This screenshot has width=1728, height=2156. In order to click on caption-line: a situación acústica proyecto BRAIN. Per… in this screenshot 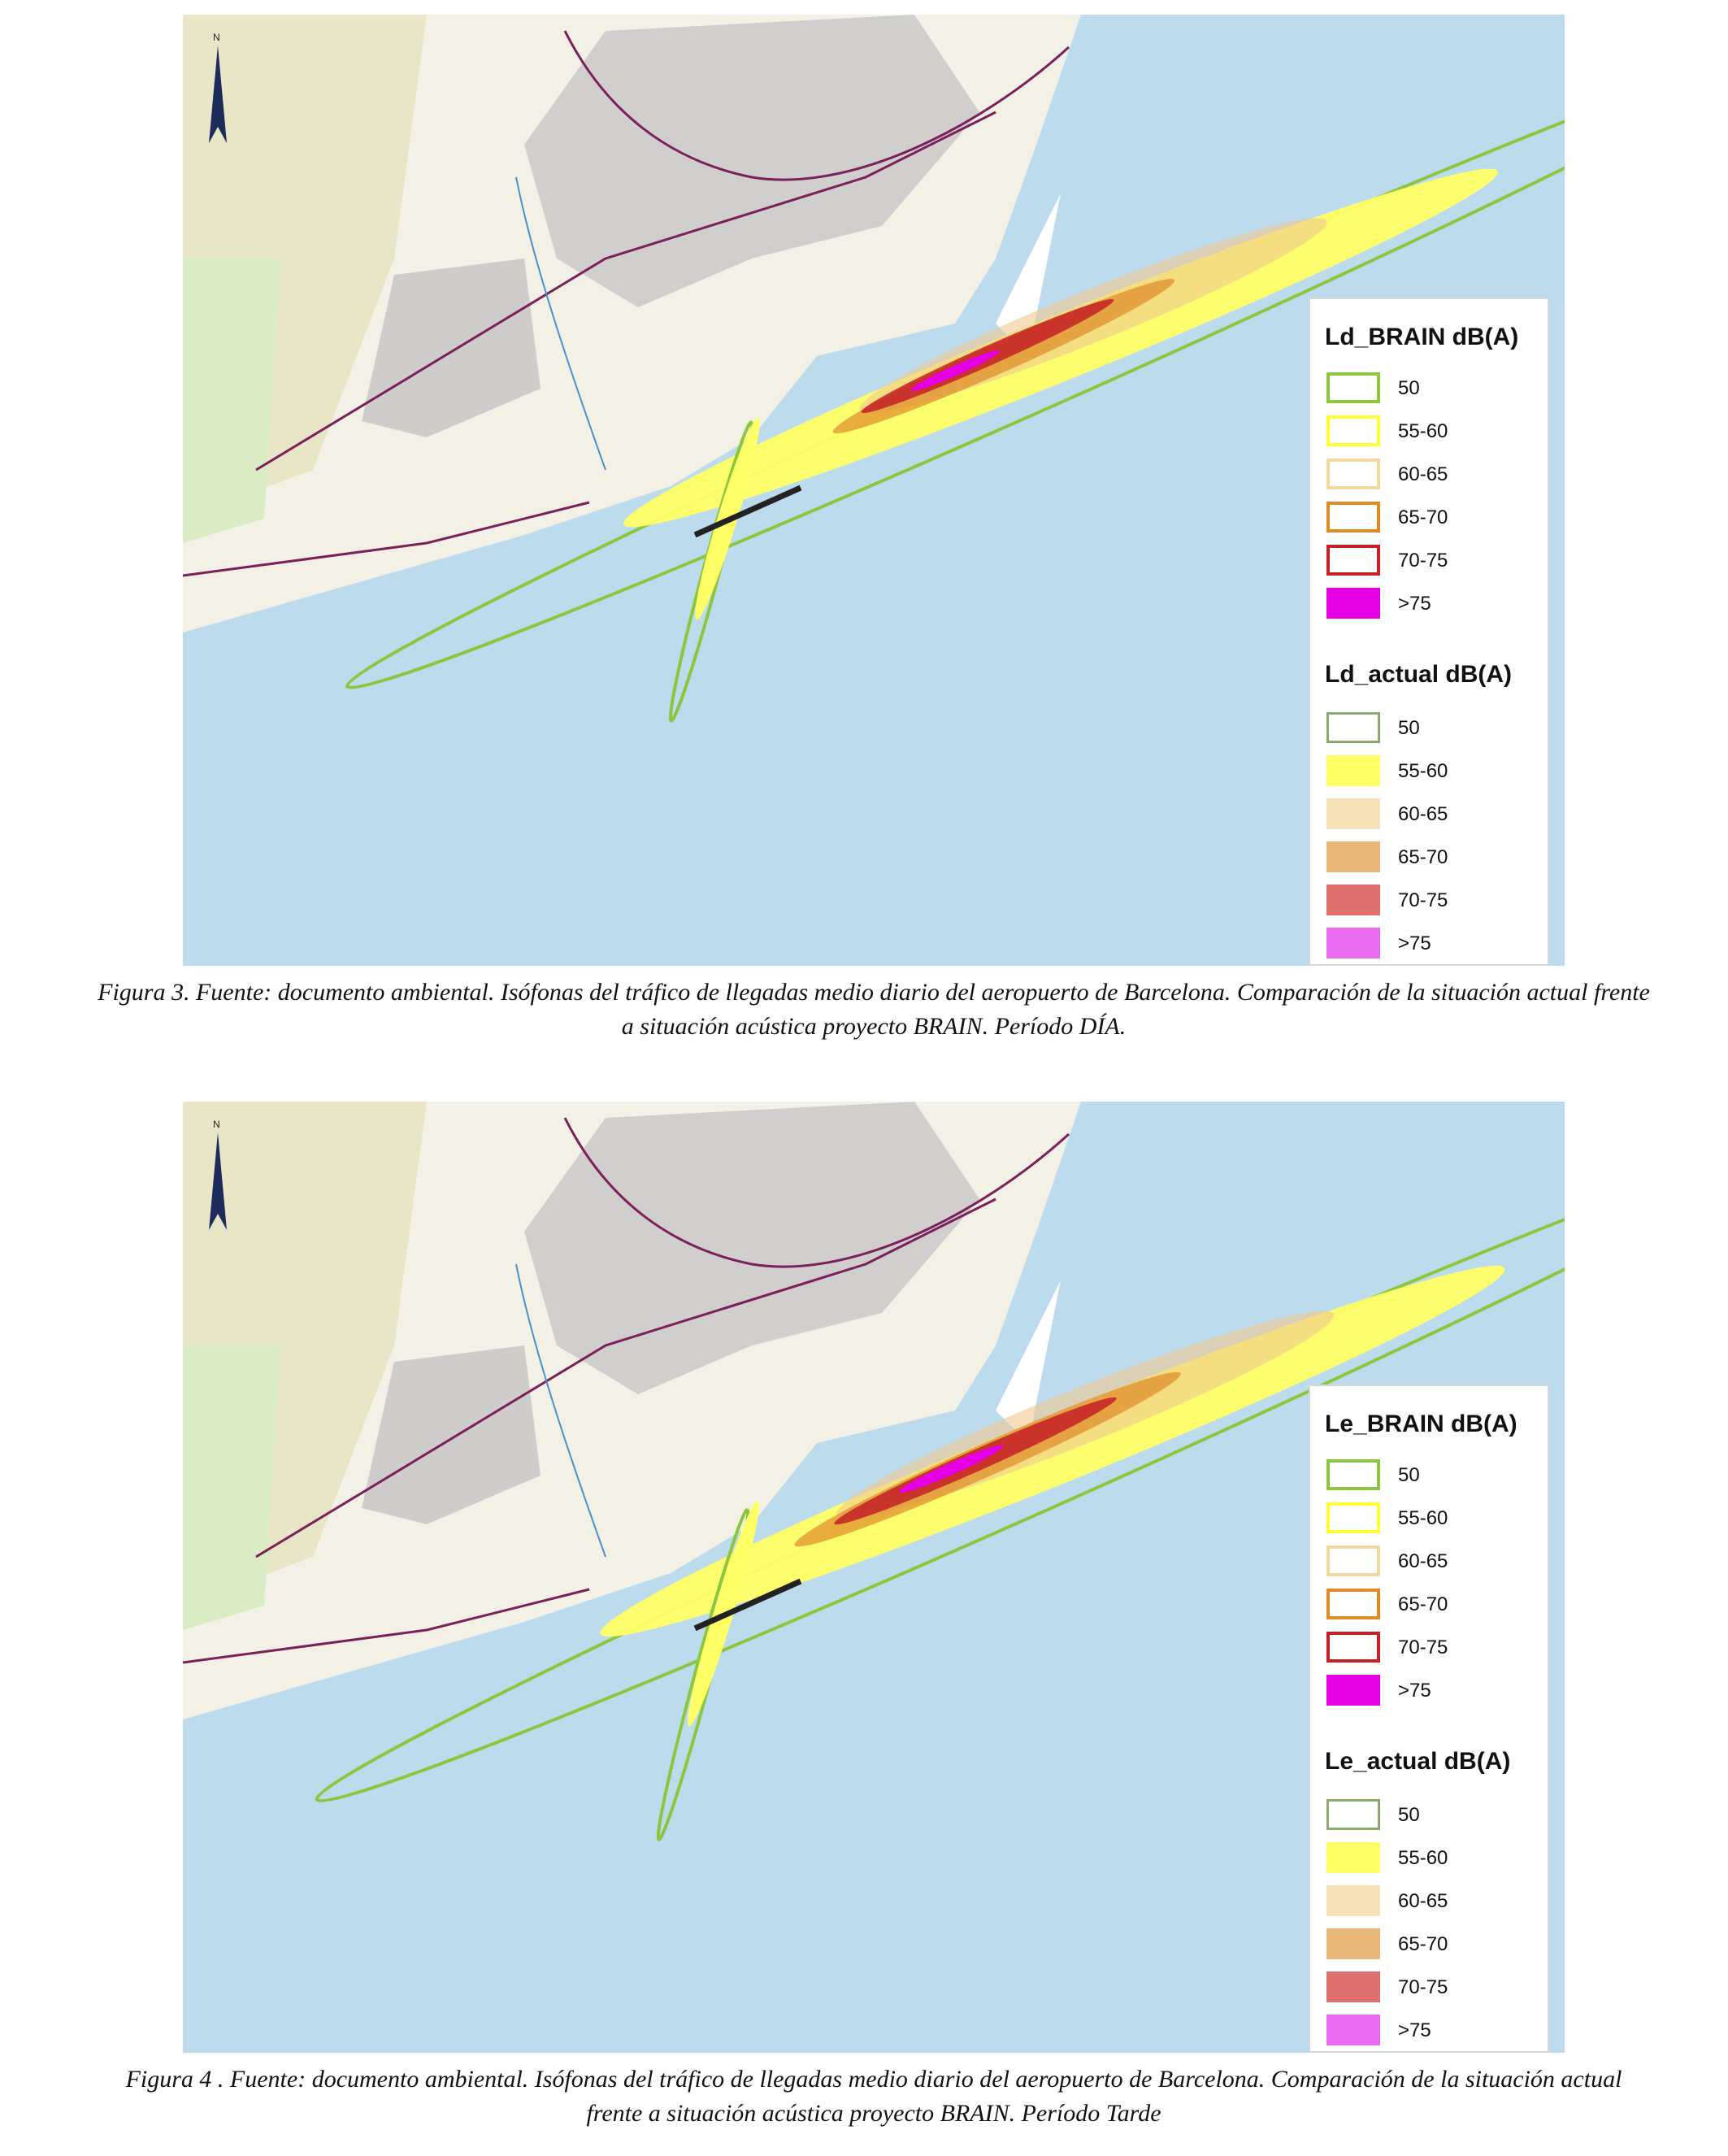, I will do `click(874, 1026)`.